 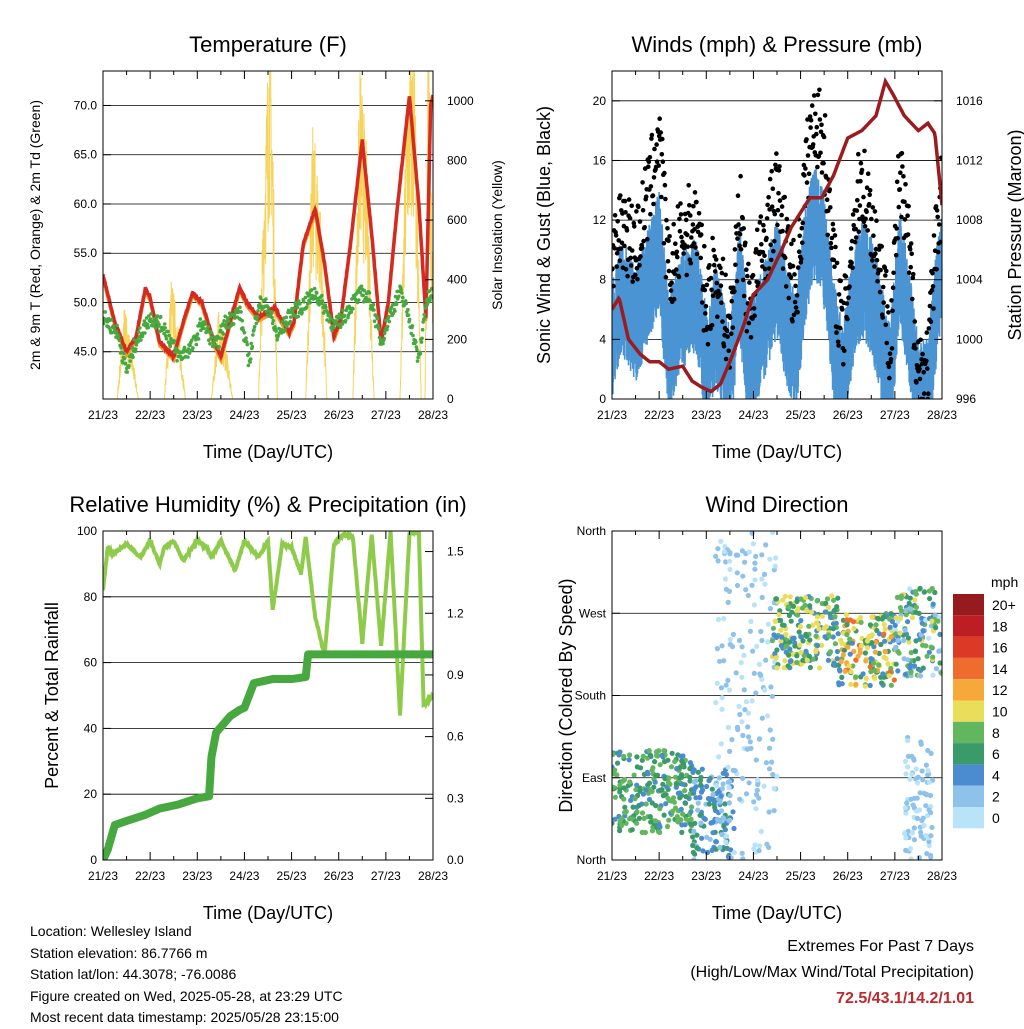 I want to click on y-tick-label-right: 1016, so click(x=969, y=101).